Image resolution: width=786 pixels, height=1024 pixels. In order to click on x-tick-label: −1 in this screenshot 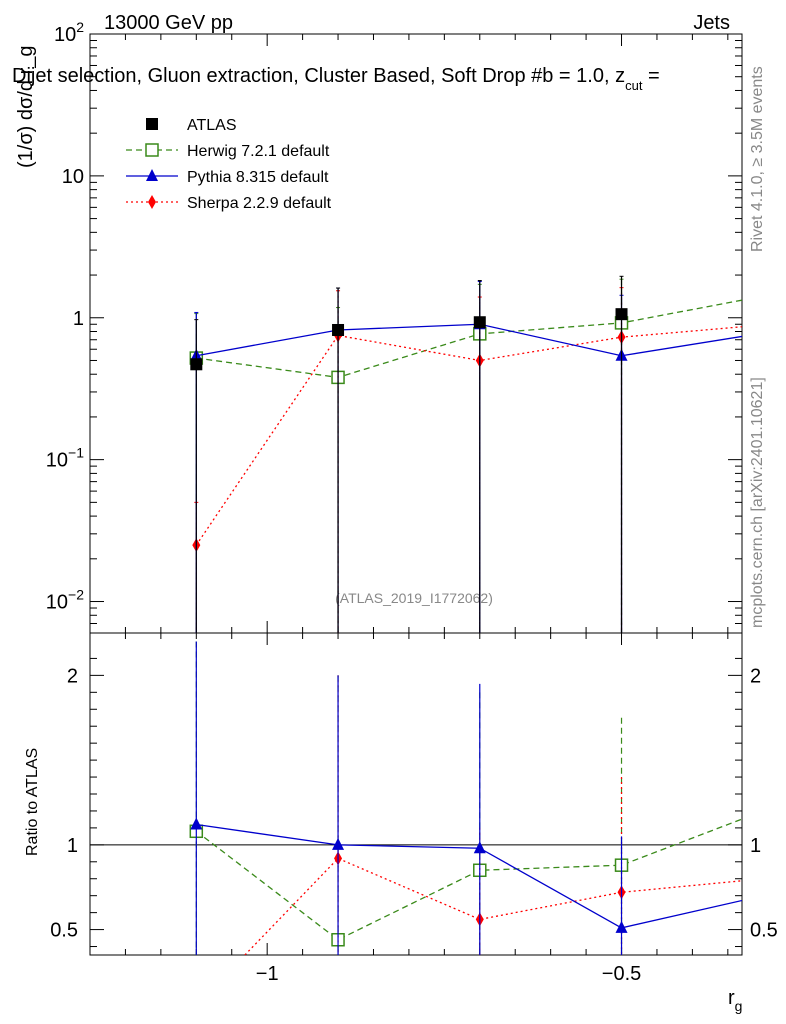, I will do `click(267, 974)`.